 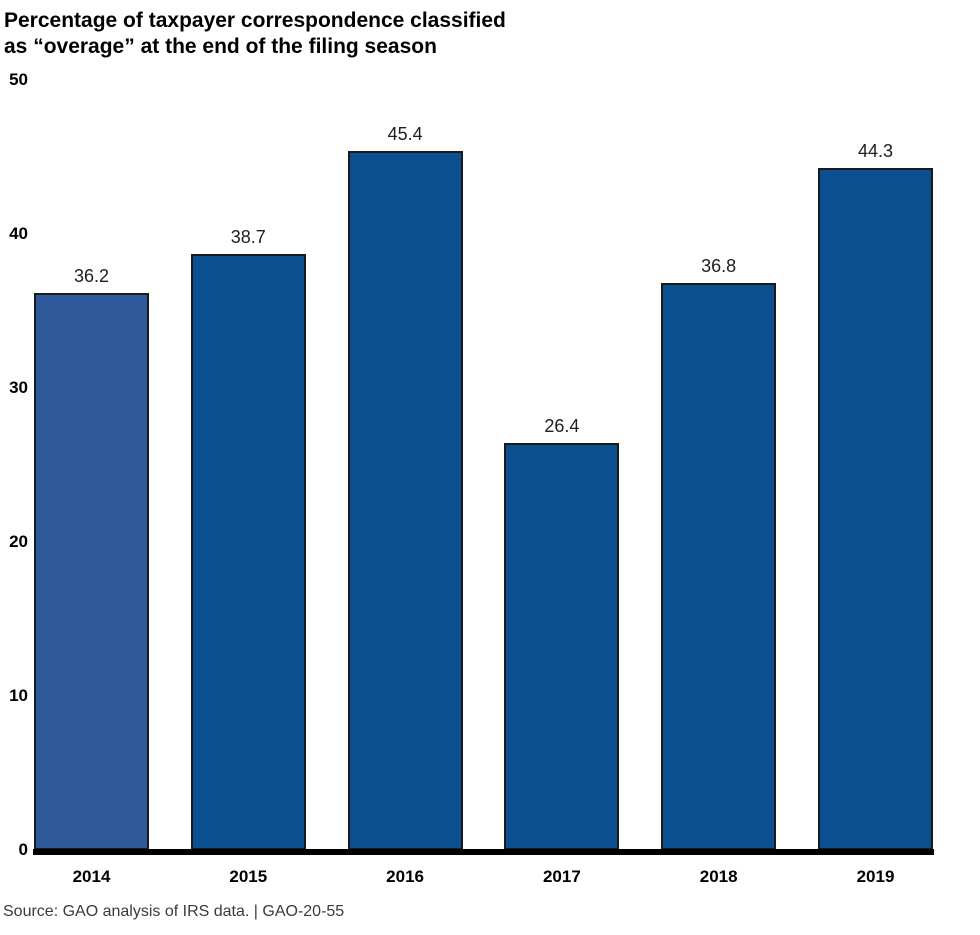 What do you see at coordinates (719, 266) in the screenshot?
I see `bar-value-label: 36.8` at bounding box center [719, 266].